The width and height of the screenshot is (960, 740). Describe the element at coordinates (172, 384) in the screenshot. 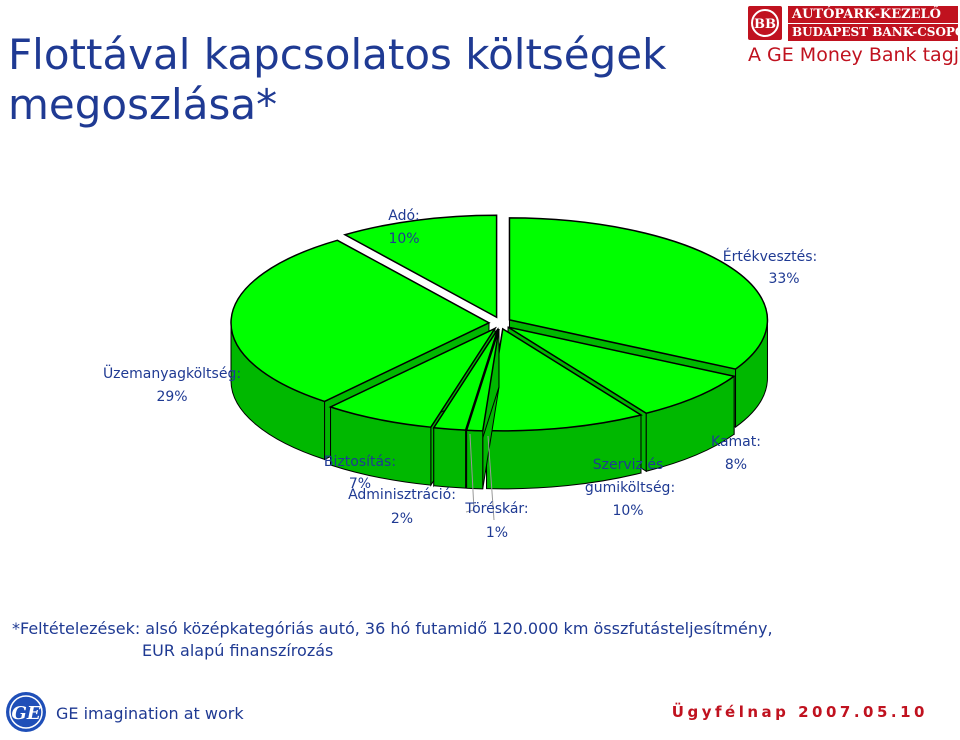

I see `slice-label-uzemanyag: Üzemanyagköltség: 29%` at that location.